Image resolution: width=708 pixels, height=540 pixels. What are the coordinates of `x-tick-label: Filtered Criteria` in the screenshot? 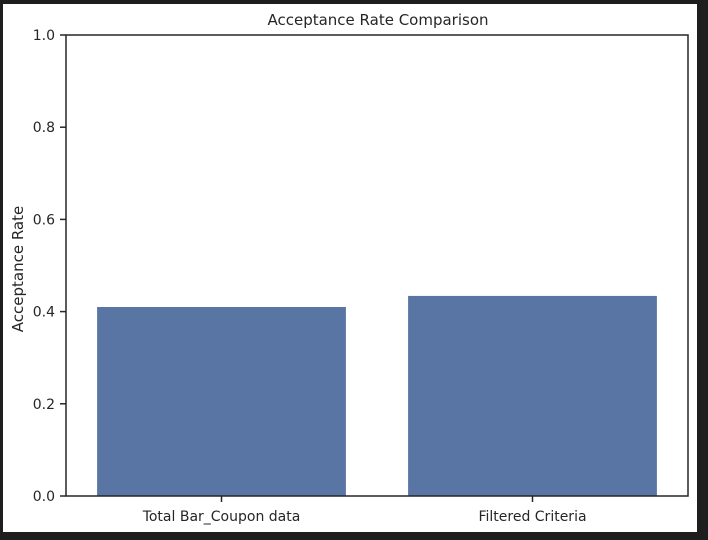 It's located at (532, 517).